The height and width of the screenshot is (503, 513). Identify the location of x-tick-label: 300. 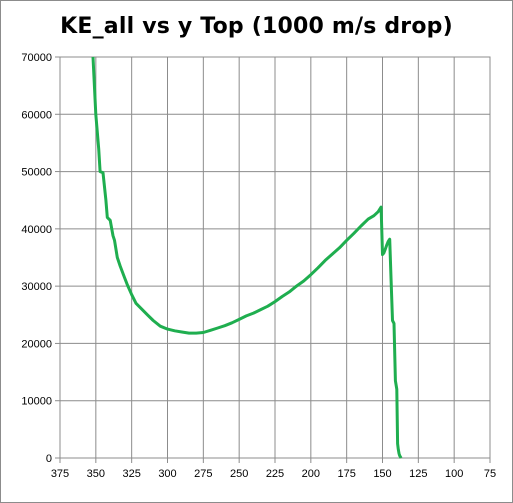
(167, 474).